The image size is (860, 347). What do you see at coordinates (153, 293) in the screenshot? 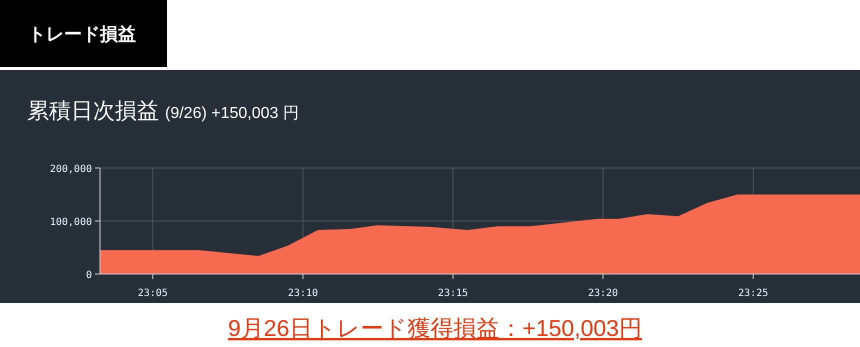
I see `x-tick-label: 23:05` at bounding box center [153, 293].